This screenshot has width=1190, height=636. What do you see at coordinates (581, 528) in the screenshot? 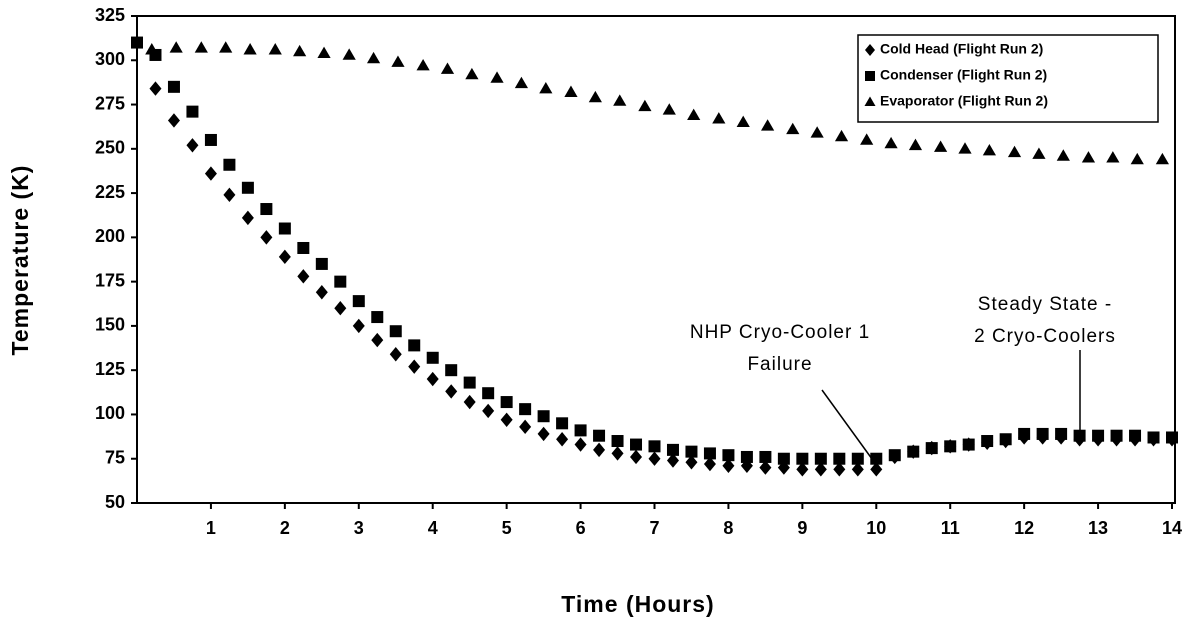
I see `x-tick-label: 6` at bounding box center [581, 528].